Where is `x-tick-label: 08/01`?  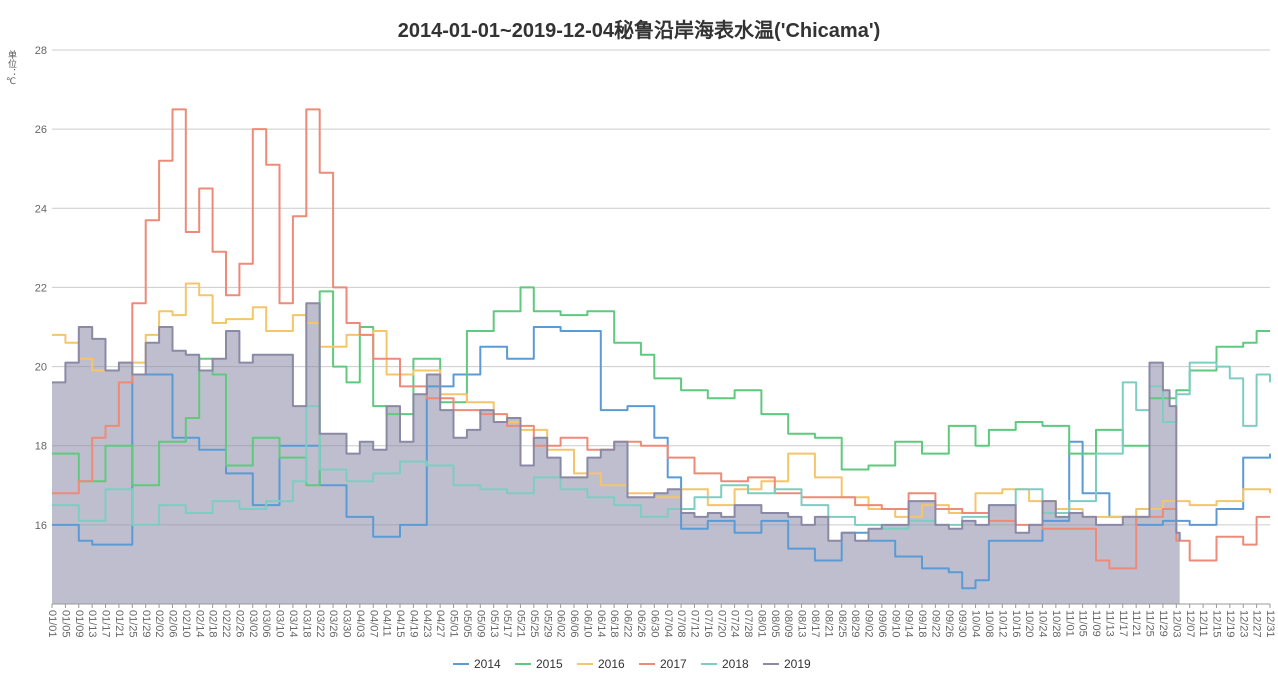
x-tick-label: 08/01 is located at coordinates (761, 624).